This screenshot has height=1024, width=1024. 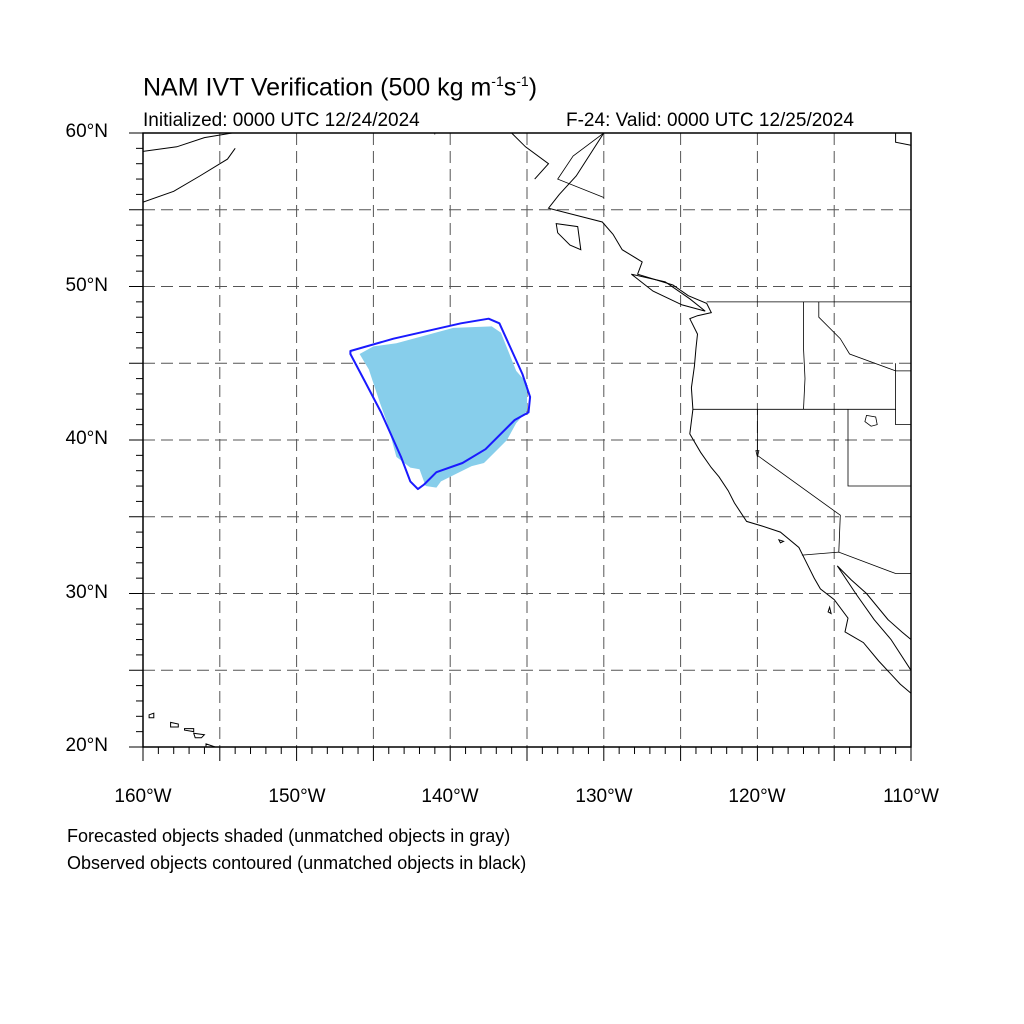 What do you see at coordinates (297, 796) in the screenshot?
I see `lon-label-150w: 150°W` at bounding box center [297, 796].